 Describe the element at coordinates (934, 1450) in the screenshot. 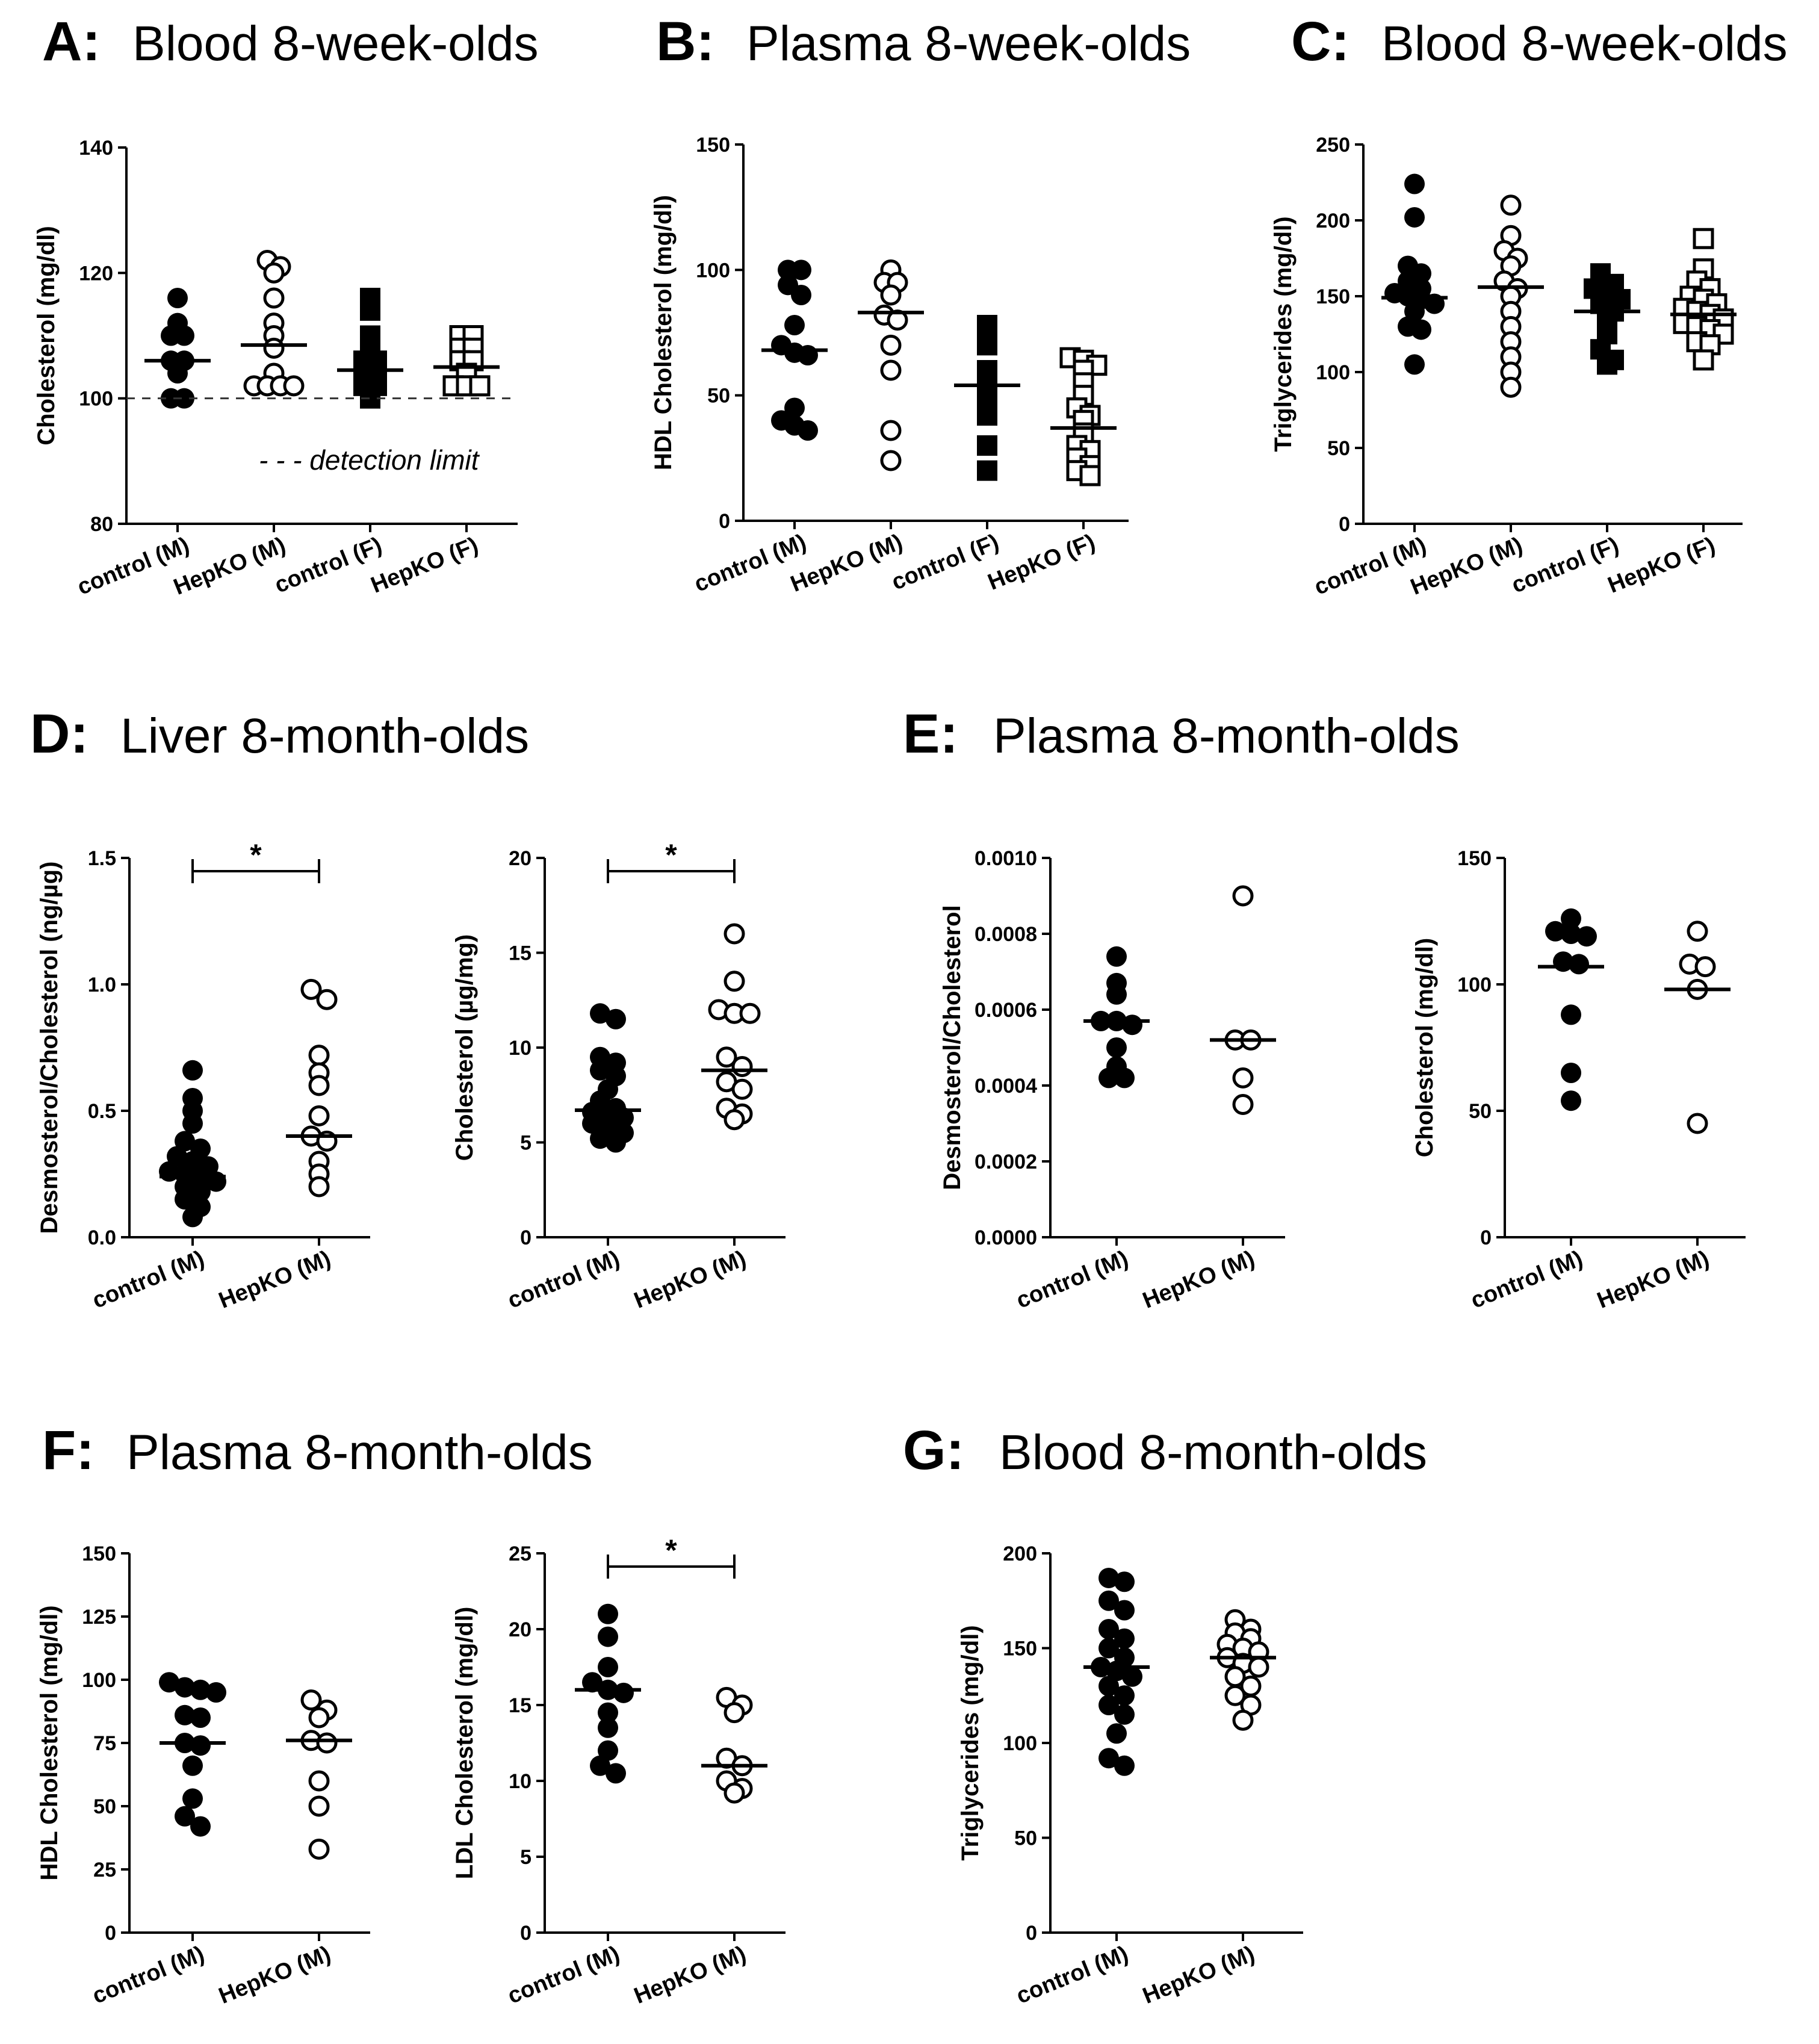

I see `panel-g-letter: G:` at that location.